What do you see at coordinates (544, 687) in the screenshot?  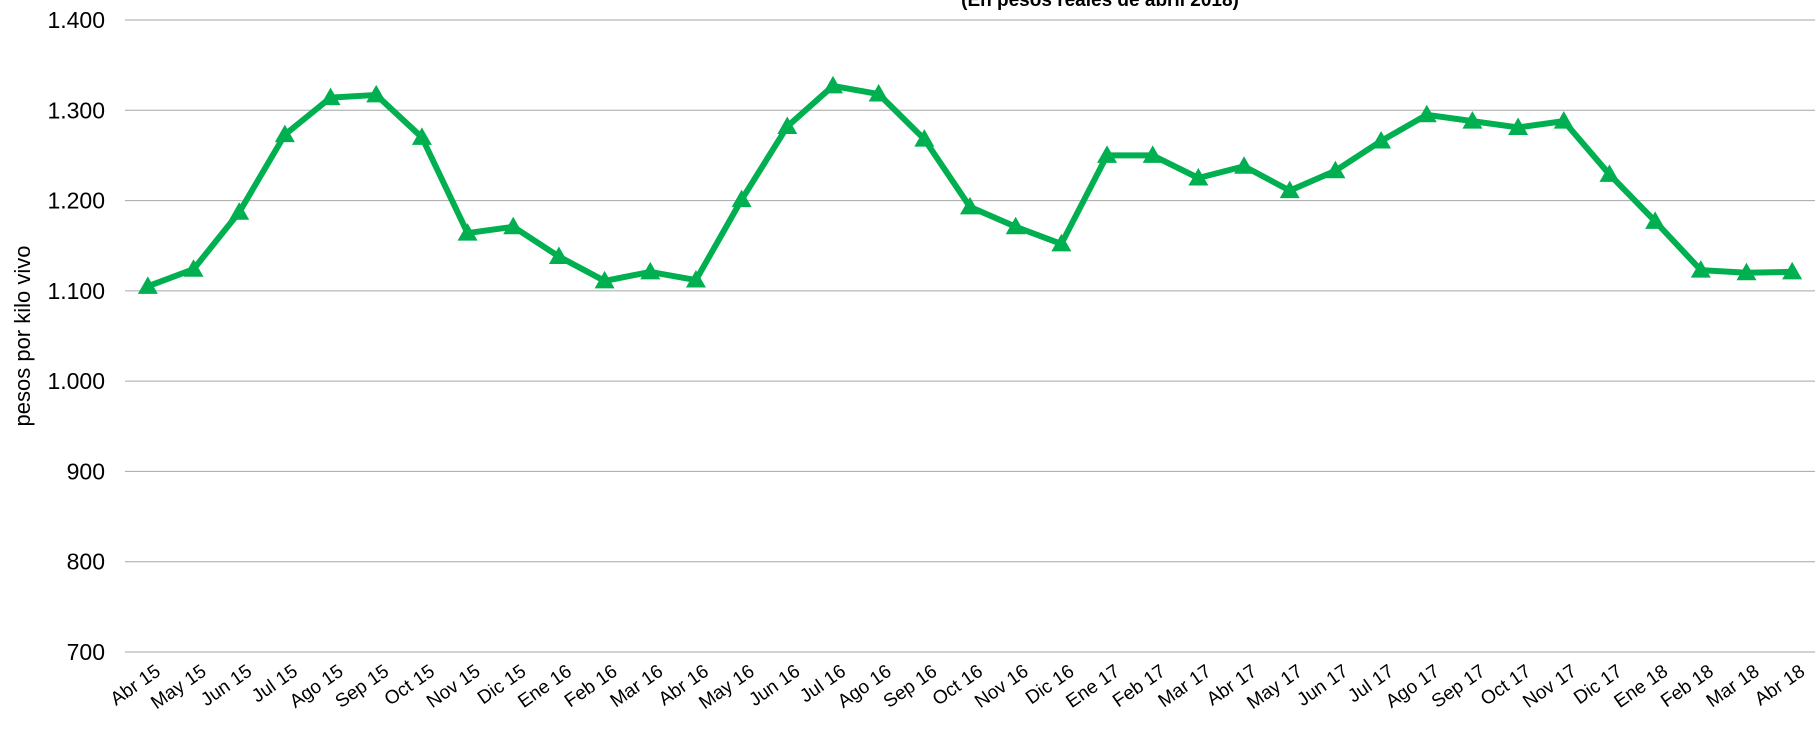 I see `x-tick-label: Ene 16` at bounding box center [544, 687].